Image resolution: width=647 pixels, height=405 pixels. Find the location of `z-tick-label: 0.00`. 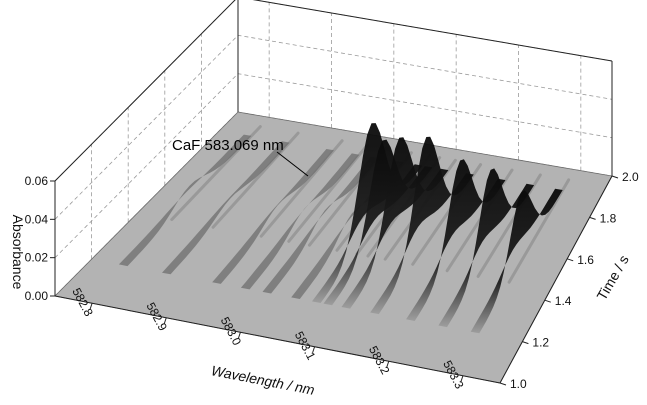

z-tick-label: 0.00 is located at coordinates (37, 296).